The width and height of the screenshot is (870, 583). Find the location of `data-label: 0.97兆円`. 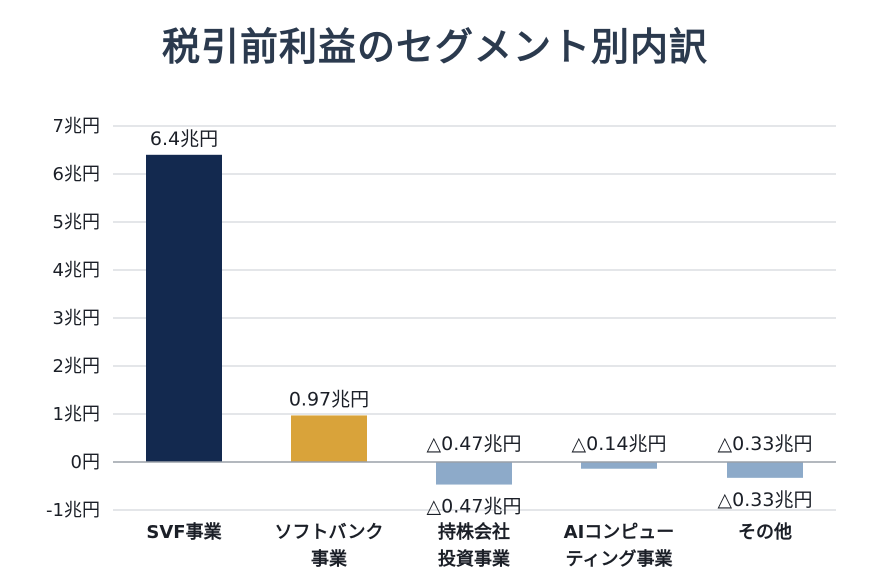

data-label: 0.97兆円 is located at coordinates (329, 399).